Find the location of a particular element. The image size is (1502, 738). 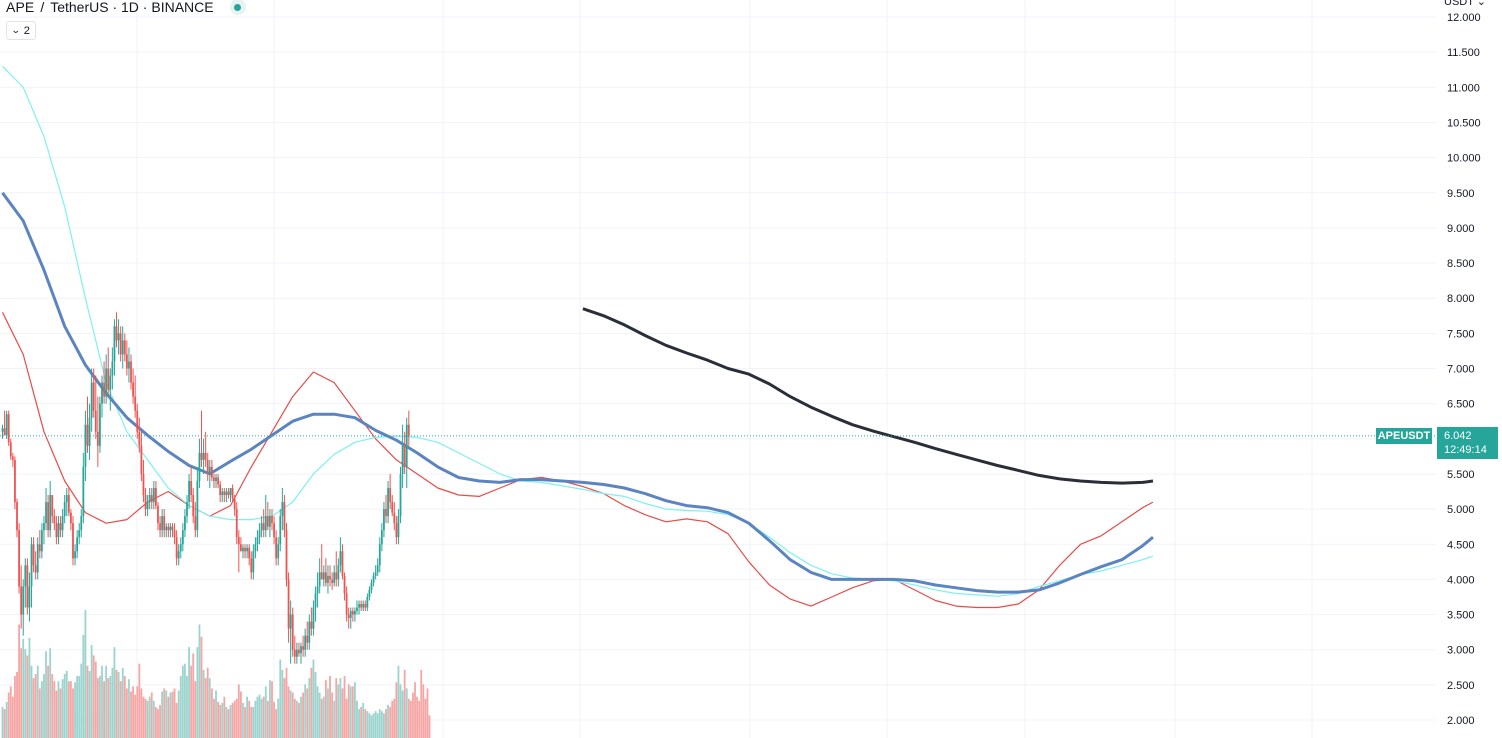

market-status-icon is located at coordinates (237, 7).